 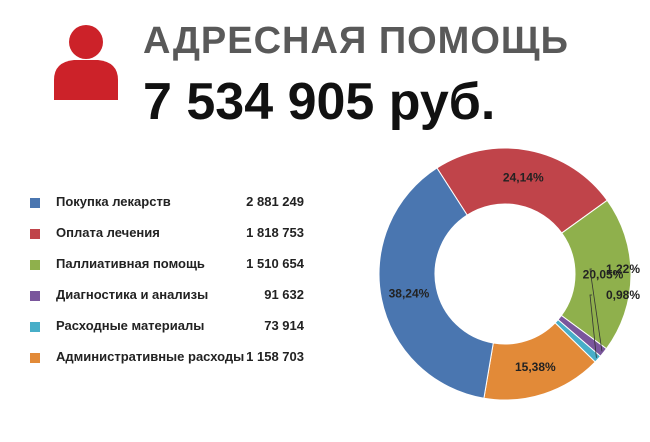 I want to click on legend-label: Паллиативная помощь, so click(x=130, y=263).